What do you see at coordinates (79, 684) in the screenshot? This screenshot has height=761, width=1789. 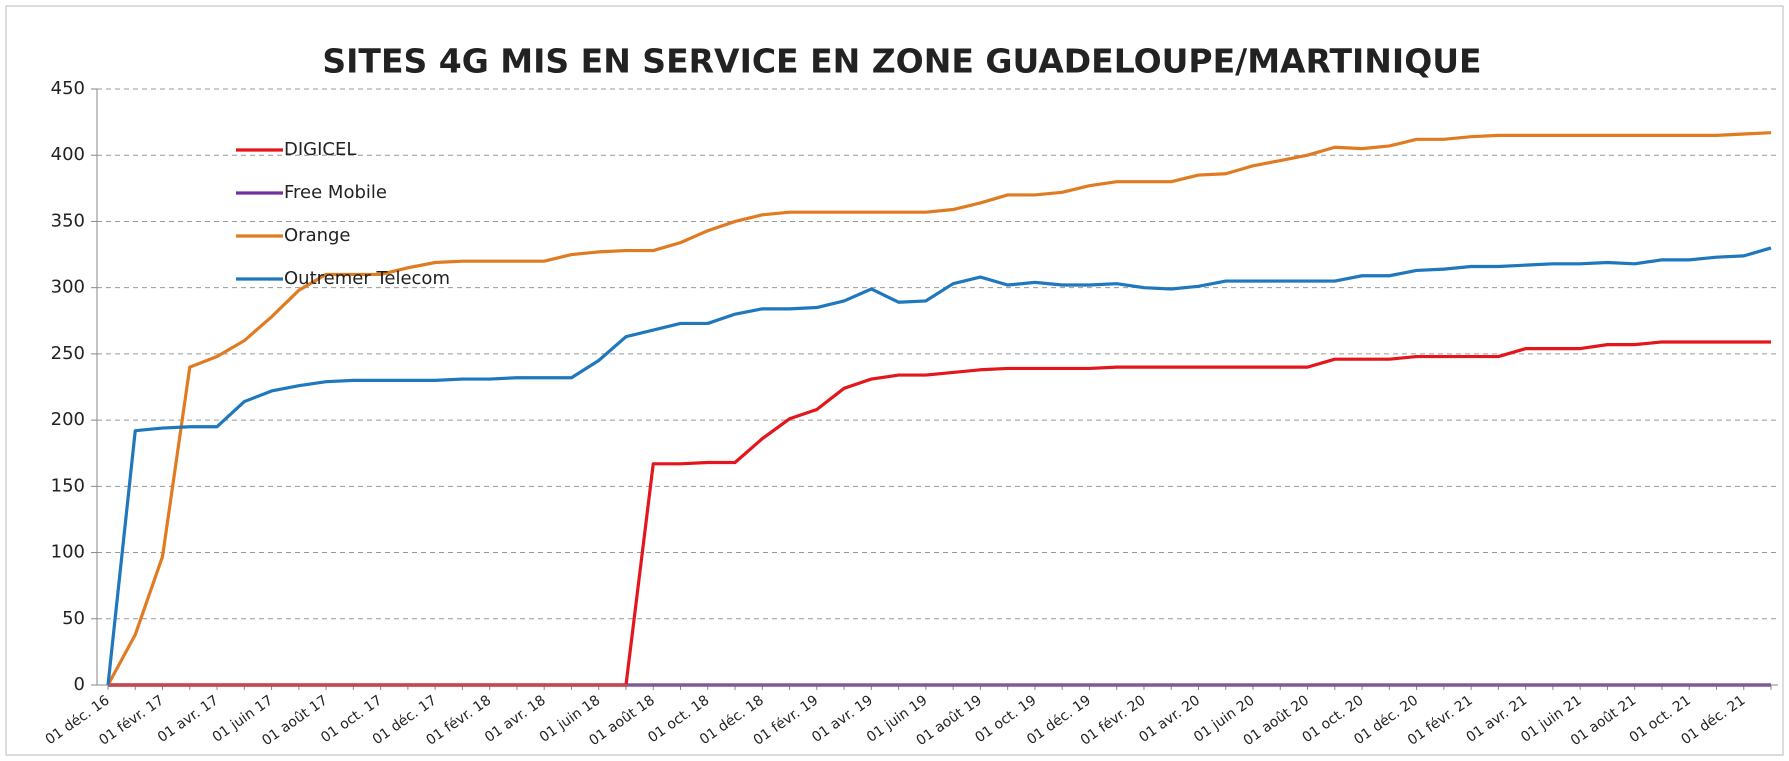 I see `y-tick-label: 0` at bounding box center [79, 684].